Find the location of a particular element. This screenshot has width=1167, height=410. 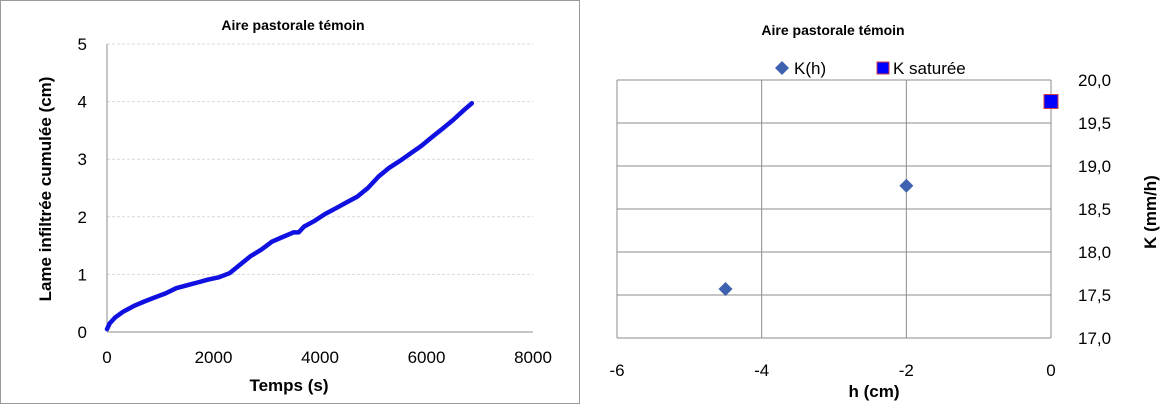

x-axis-label: Temps (s) is located at coordinates (288, 385).